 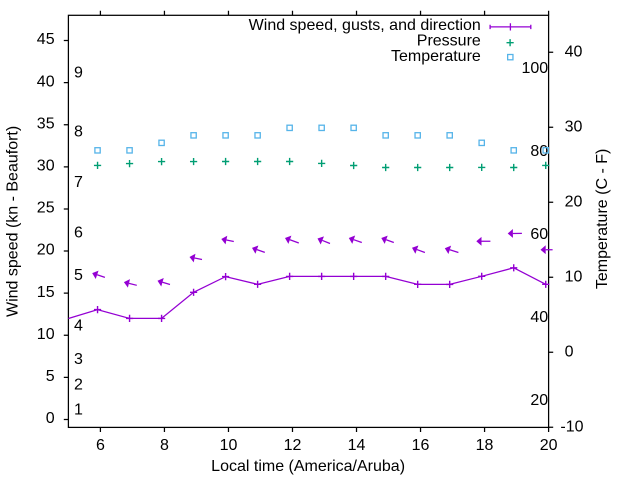 I want to click on svg-text: 3, so click(x=78, y=359).